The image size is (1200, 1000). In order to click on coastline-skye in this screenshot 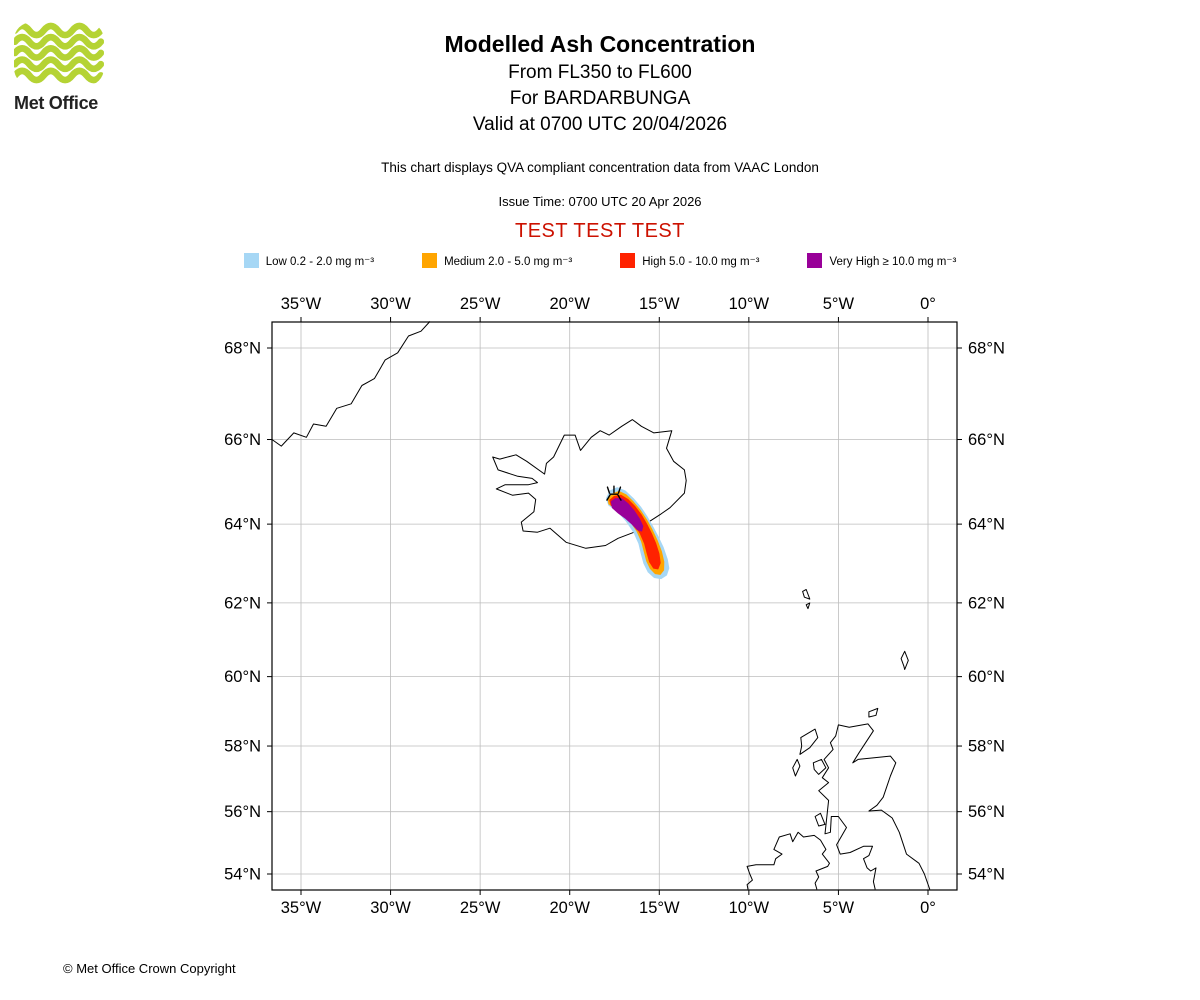, I will do `click(819, 766)`.